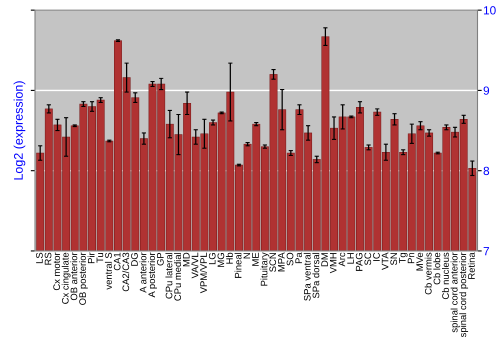  I want to click on x-tick-label: spinal cord posterior, so click(463, 295).